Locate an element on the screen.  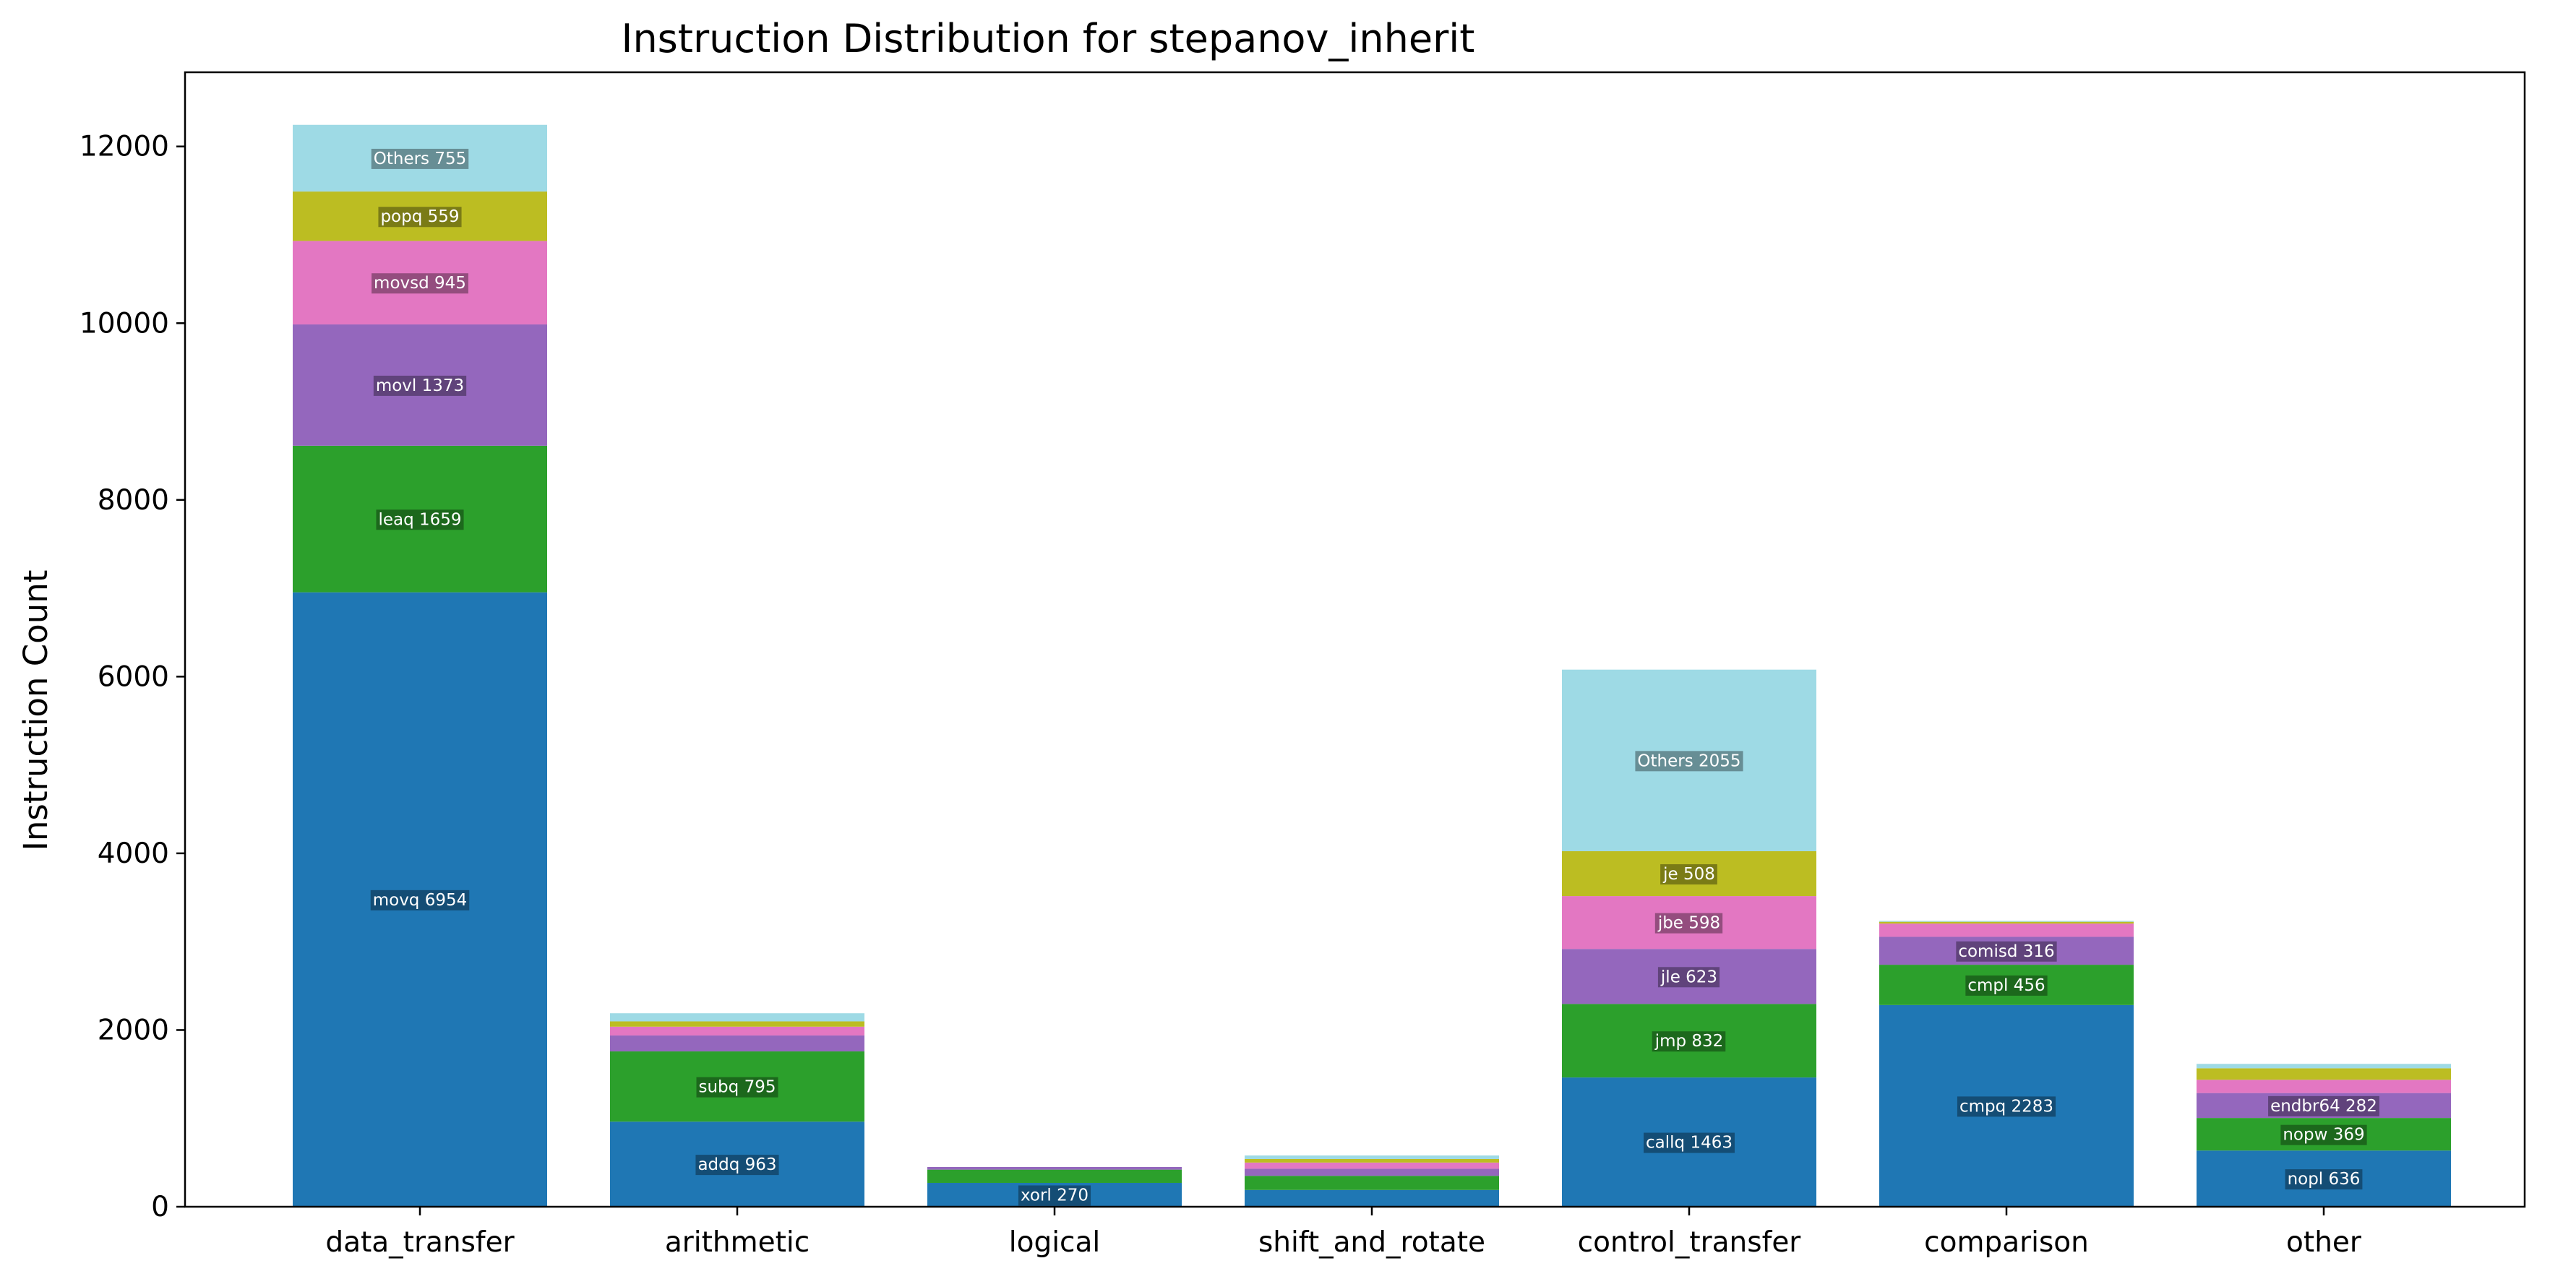
segment-label: endbr64 282 is located at coordinates (2323, 1105).